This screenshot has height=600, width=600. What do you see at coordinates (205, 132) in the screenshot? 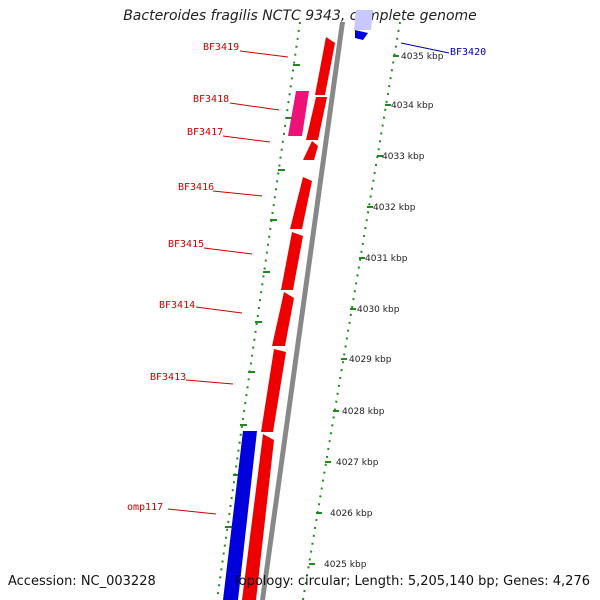
I see `gene-label-bf3417: BF3417` at bounding box center [205, 132].